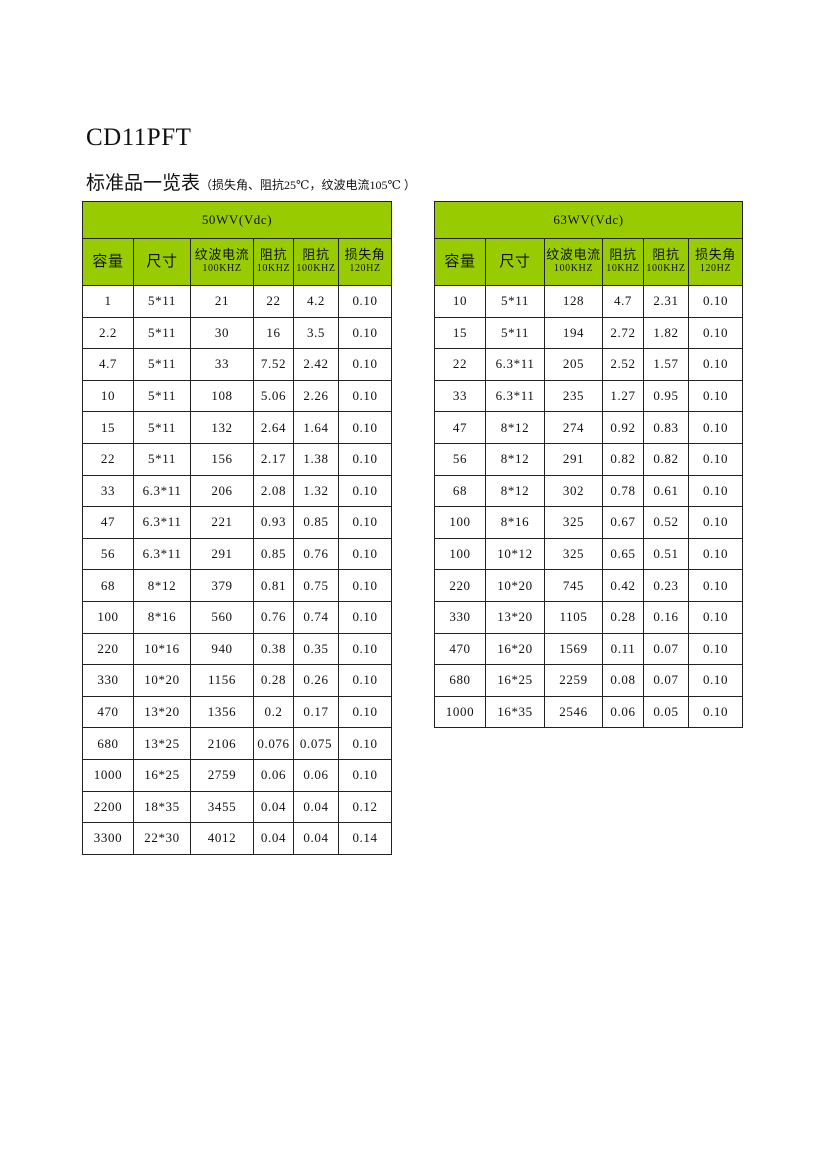 This screenshot has width=826, height=1169. I want to click on cell-impedance-10khz: 0.78, so click(623, 491).